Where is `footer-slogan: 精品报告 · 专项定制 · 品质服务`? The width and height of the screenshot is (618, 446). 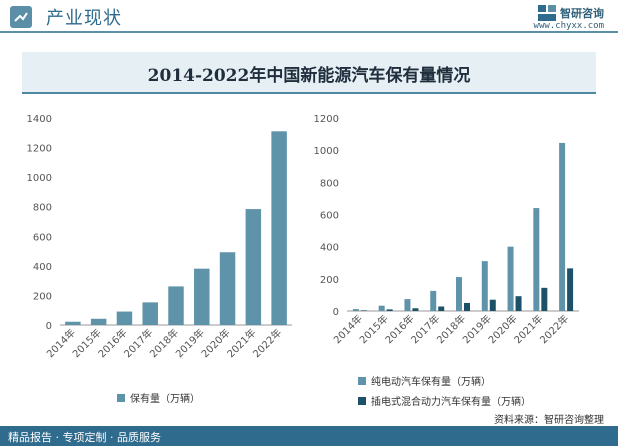 footer-slogan: 精品报告 · 专项定制 · 品质服务 is located at coordinates (84, 437).